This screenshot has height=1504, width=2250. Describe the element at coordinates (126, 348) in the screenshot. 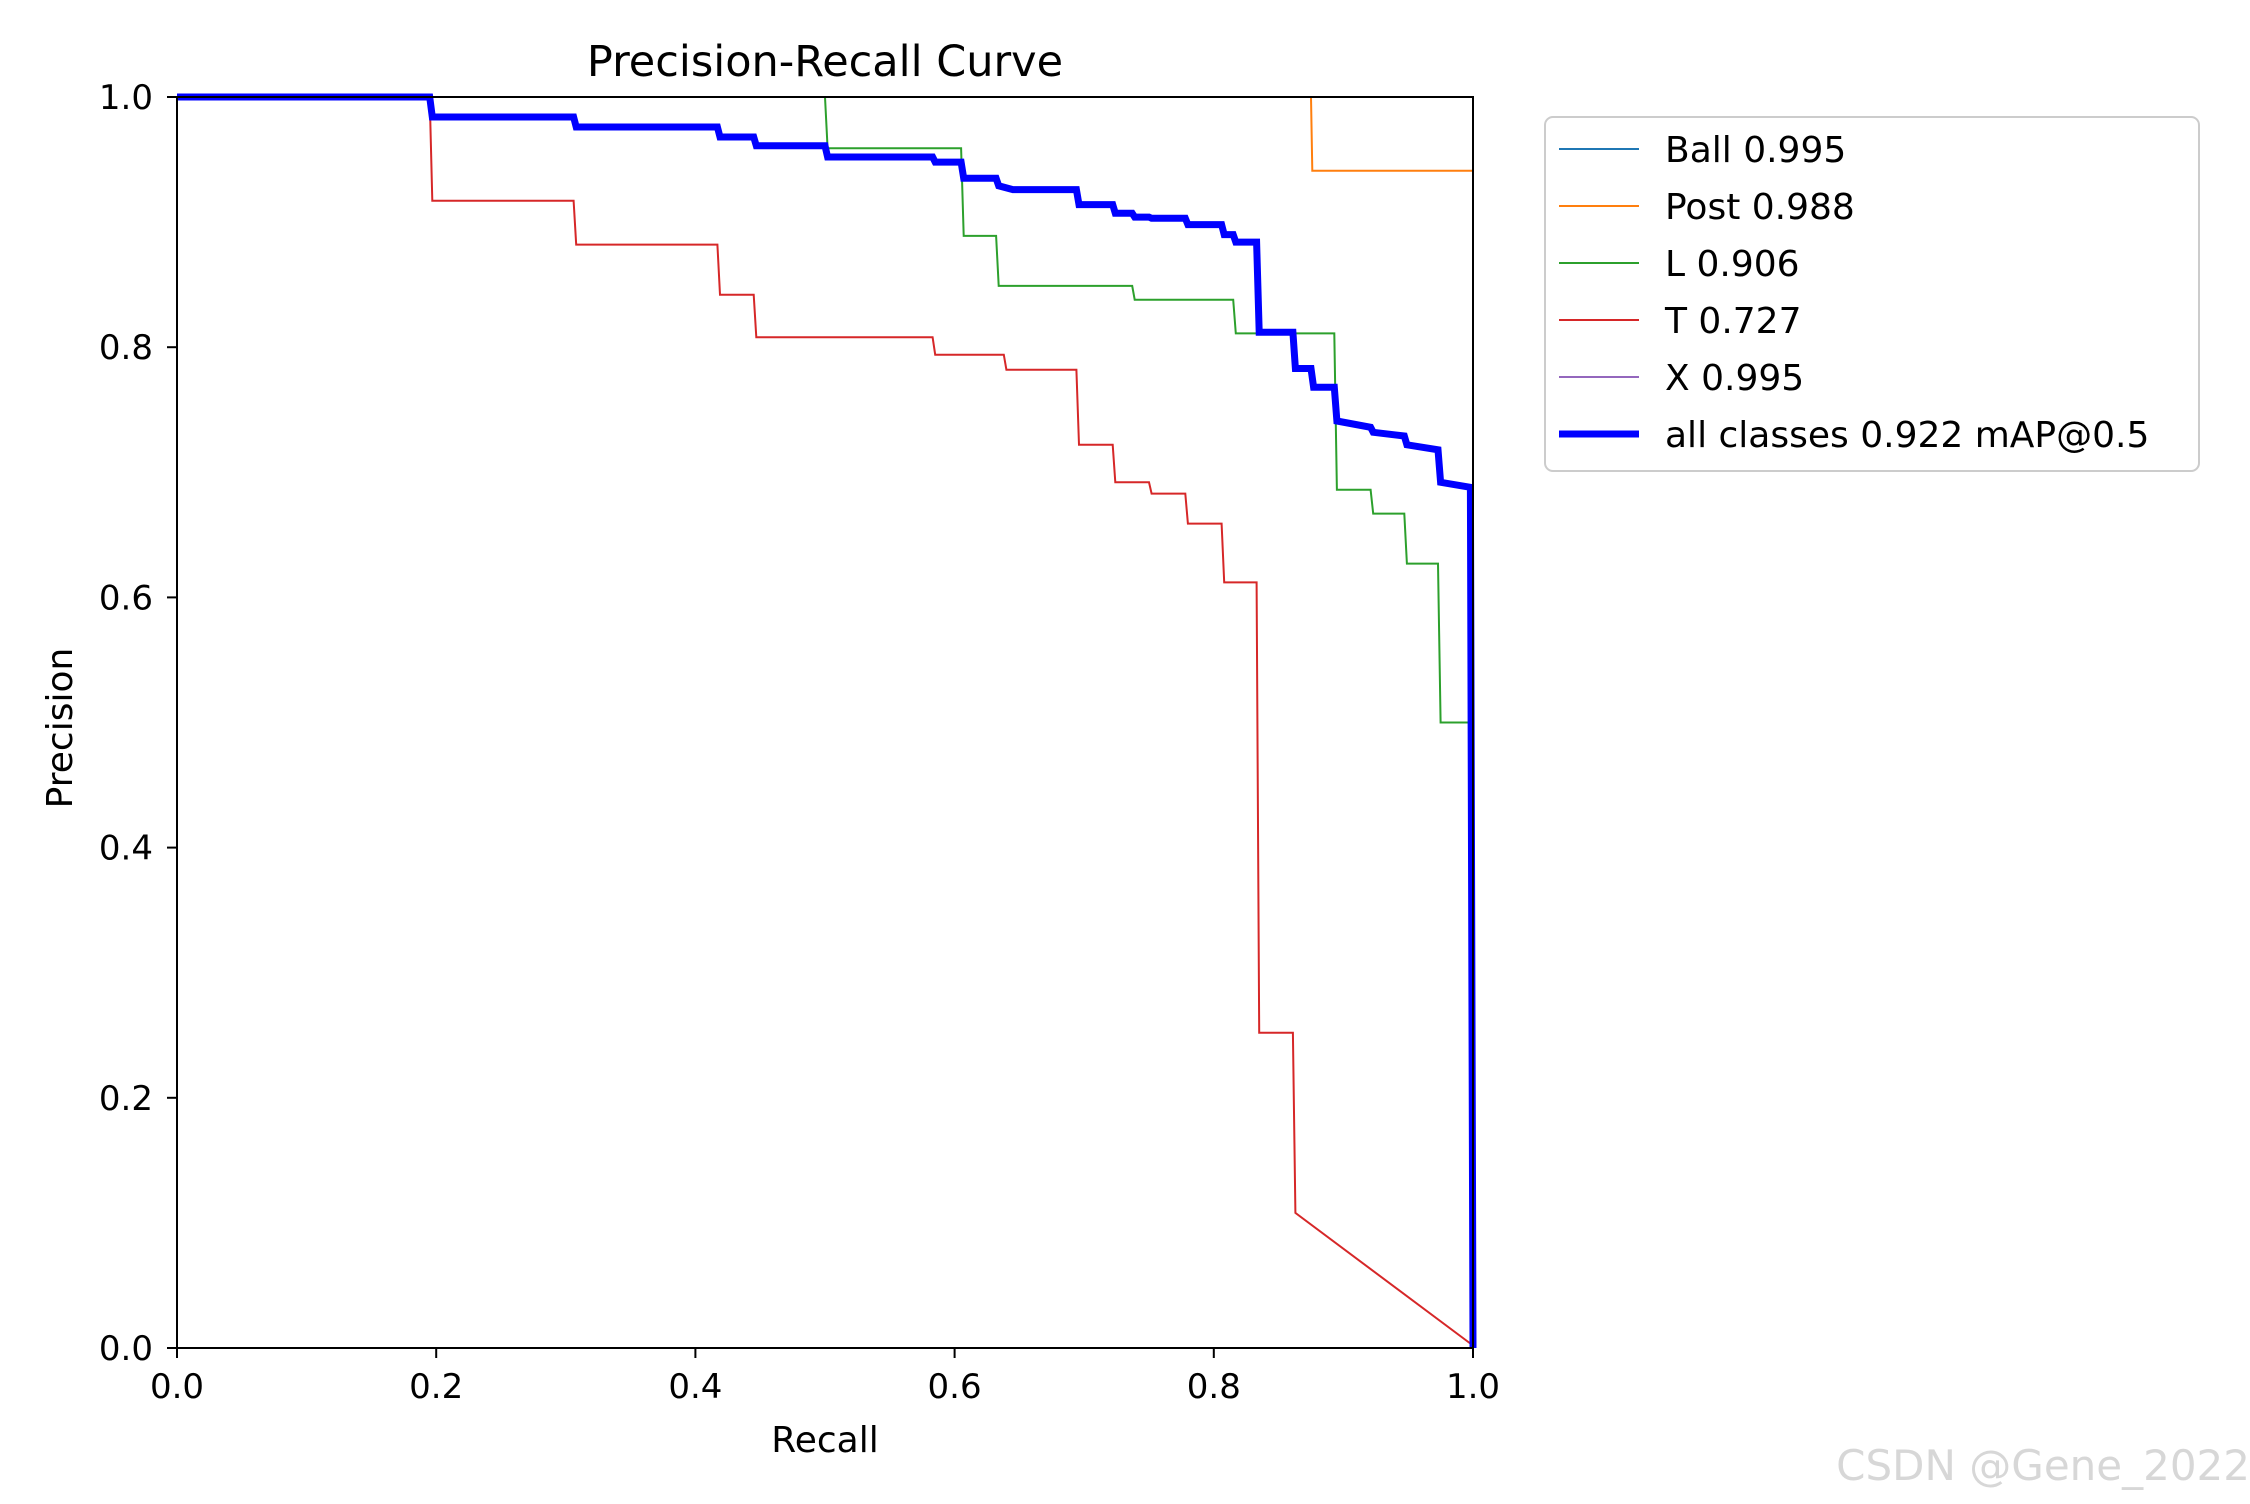

I see `y-tick-label: 0.8` at that location.